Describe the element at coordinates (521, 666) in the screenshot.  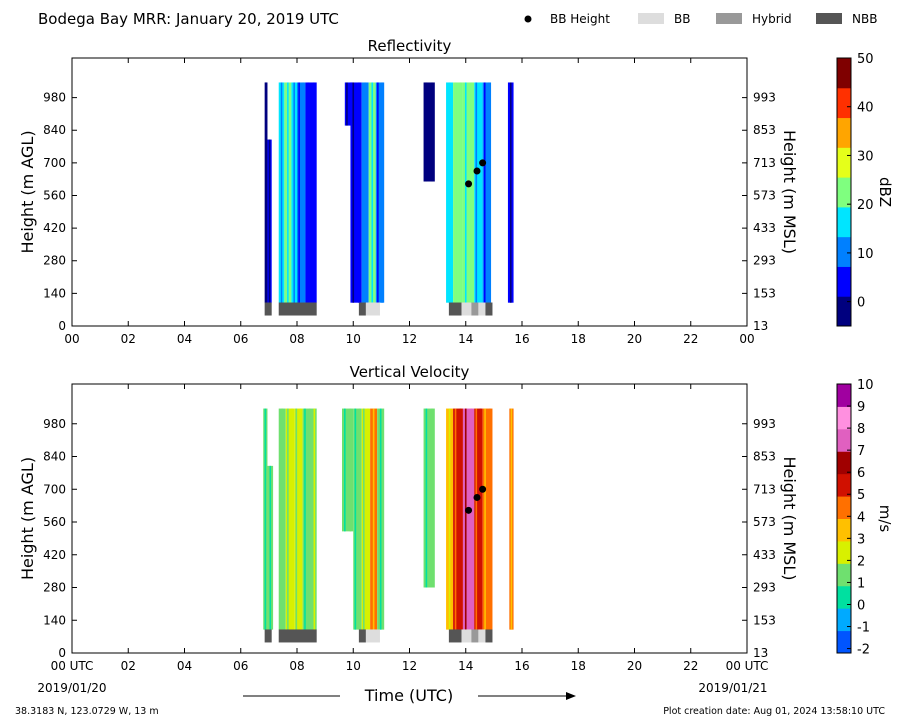
I see `x-tick-label: 16` at that location.